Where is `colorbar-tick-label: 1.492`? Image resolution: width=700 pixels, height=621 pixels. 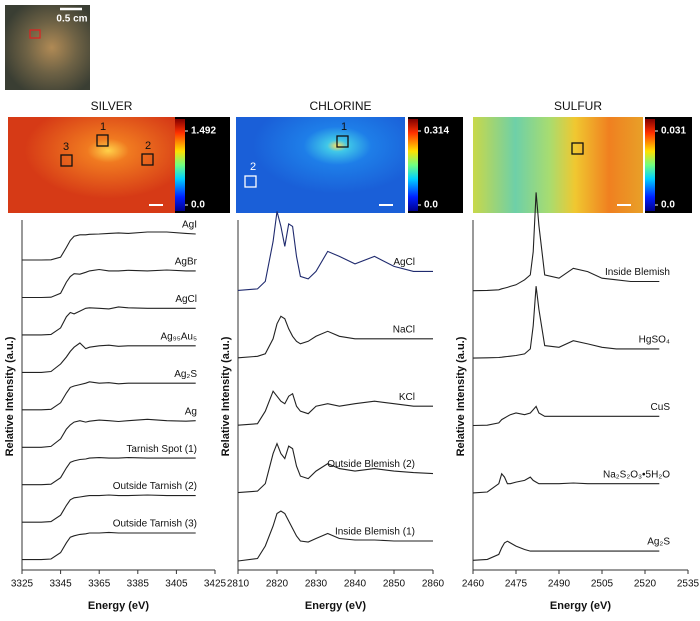
colorbar-tick-label: 1.492 is located at coordinates (203, 131).